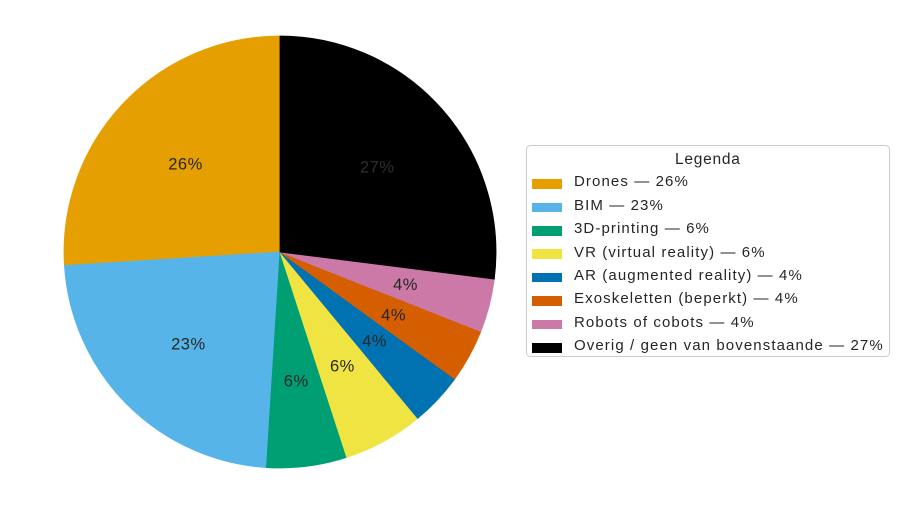 The image size is (900, 507). I want to click on svg-text: 27%, so click(377, 167).